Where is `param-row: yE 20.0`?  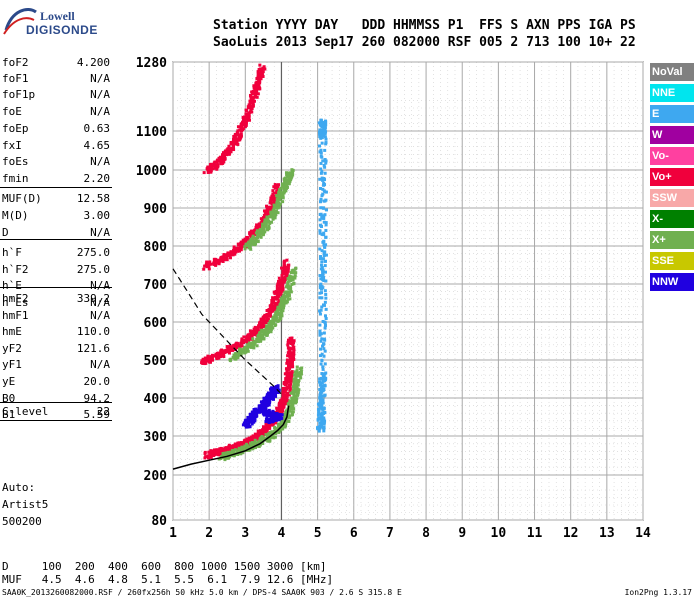
param-row: yE 20.0 is located at coordinates (56, 382).